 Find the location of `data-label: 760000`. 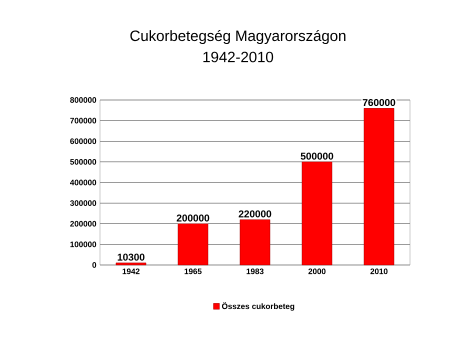

data-label: 760000 is located at coordinates (379, 102).